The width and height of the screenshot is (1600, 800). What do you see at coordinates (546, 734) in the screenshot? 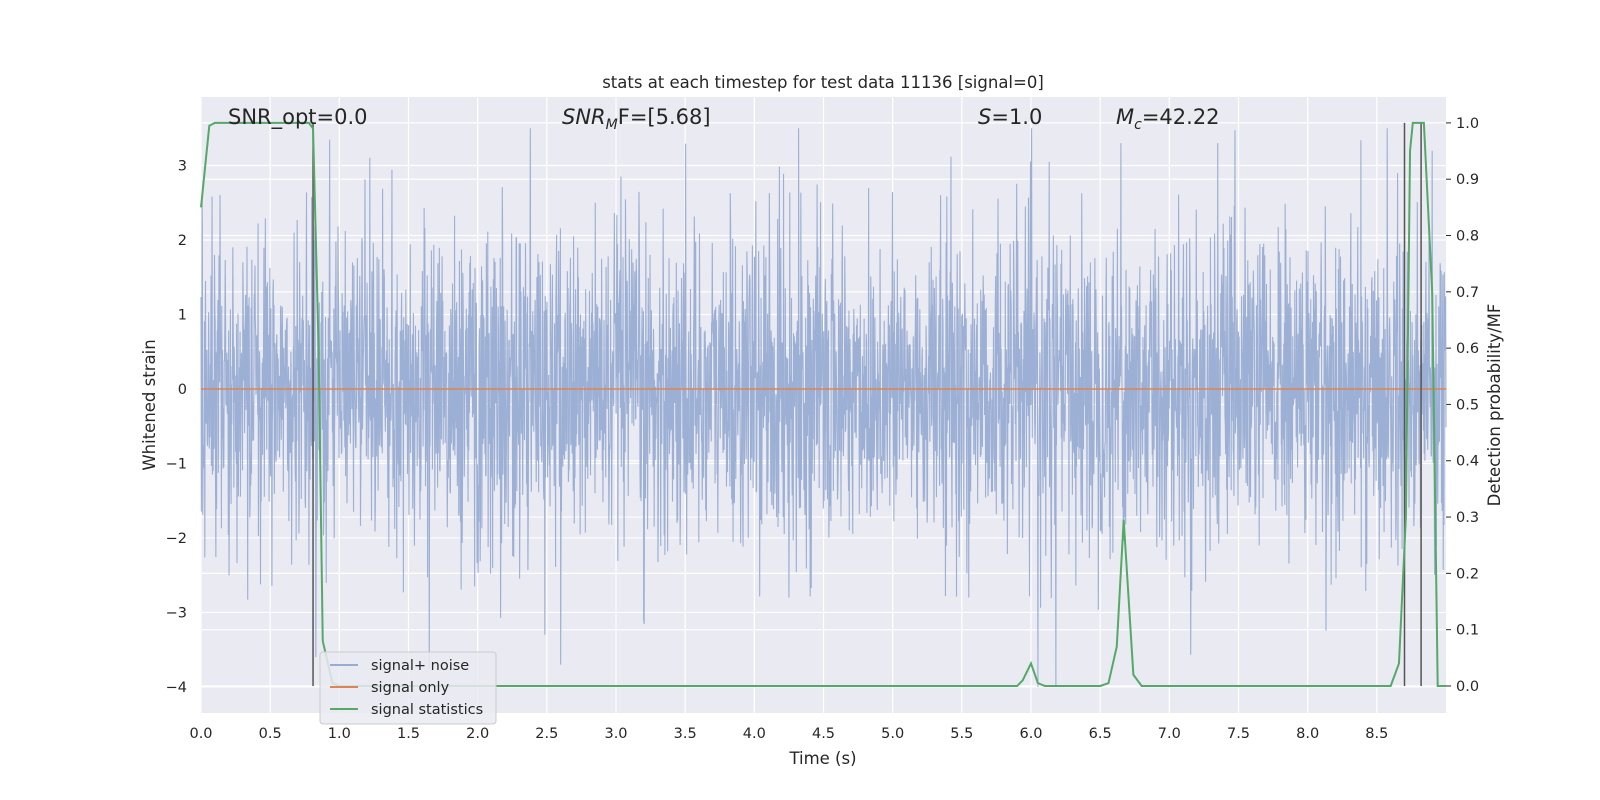
I see `x-tick-label: 2.5` at bounding box center [546, 734].